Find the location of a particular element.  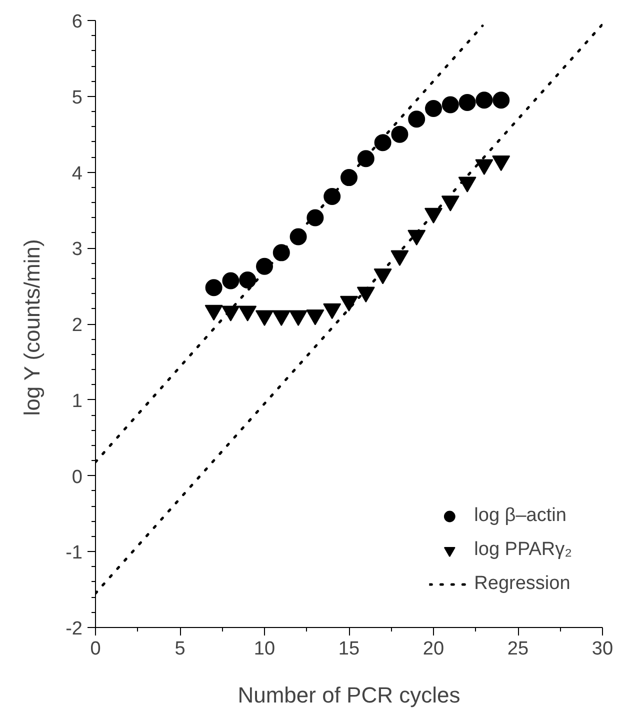

legend-label: log β–actin is located at coordinates (520, 516).